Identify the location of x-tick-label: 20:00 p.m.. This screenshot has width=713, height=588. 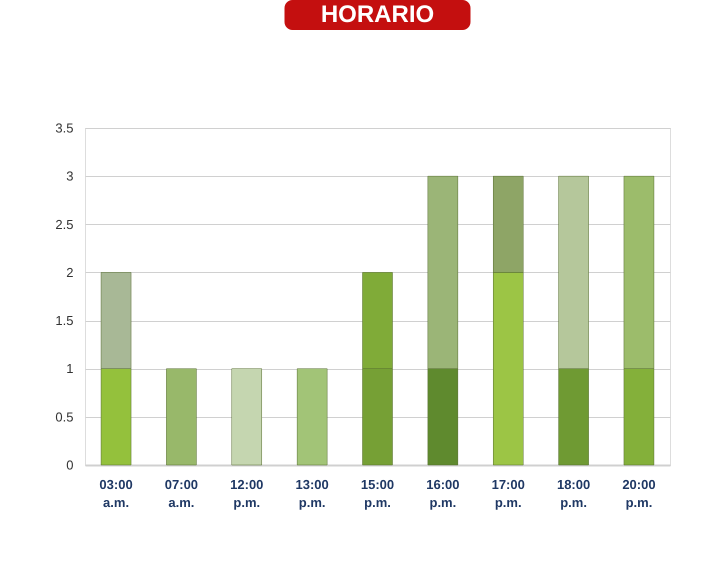
(639, 493).